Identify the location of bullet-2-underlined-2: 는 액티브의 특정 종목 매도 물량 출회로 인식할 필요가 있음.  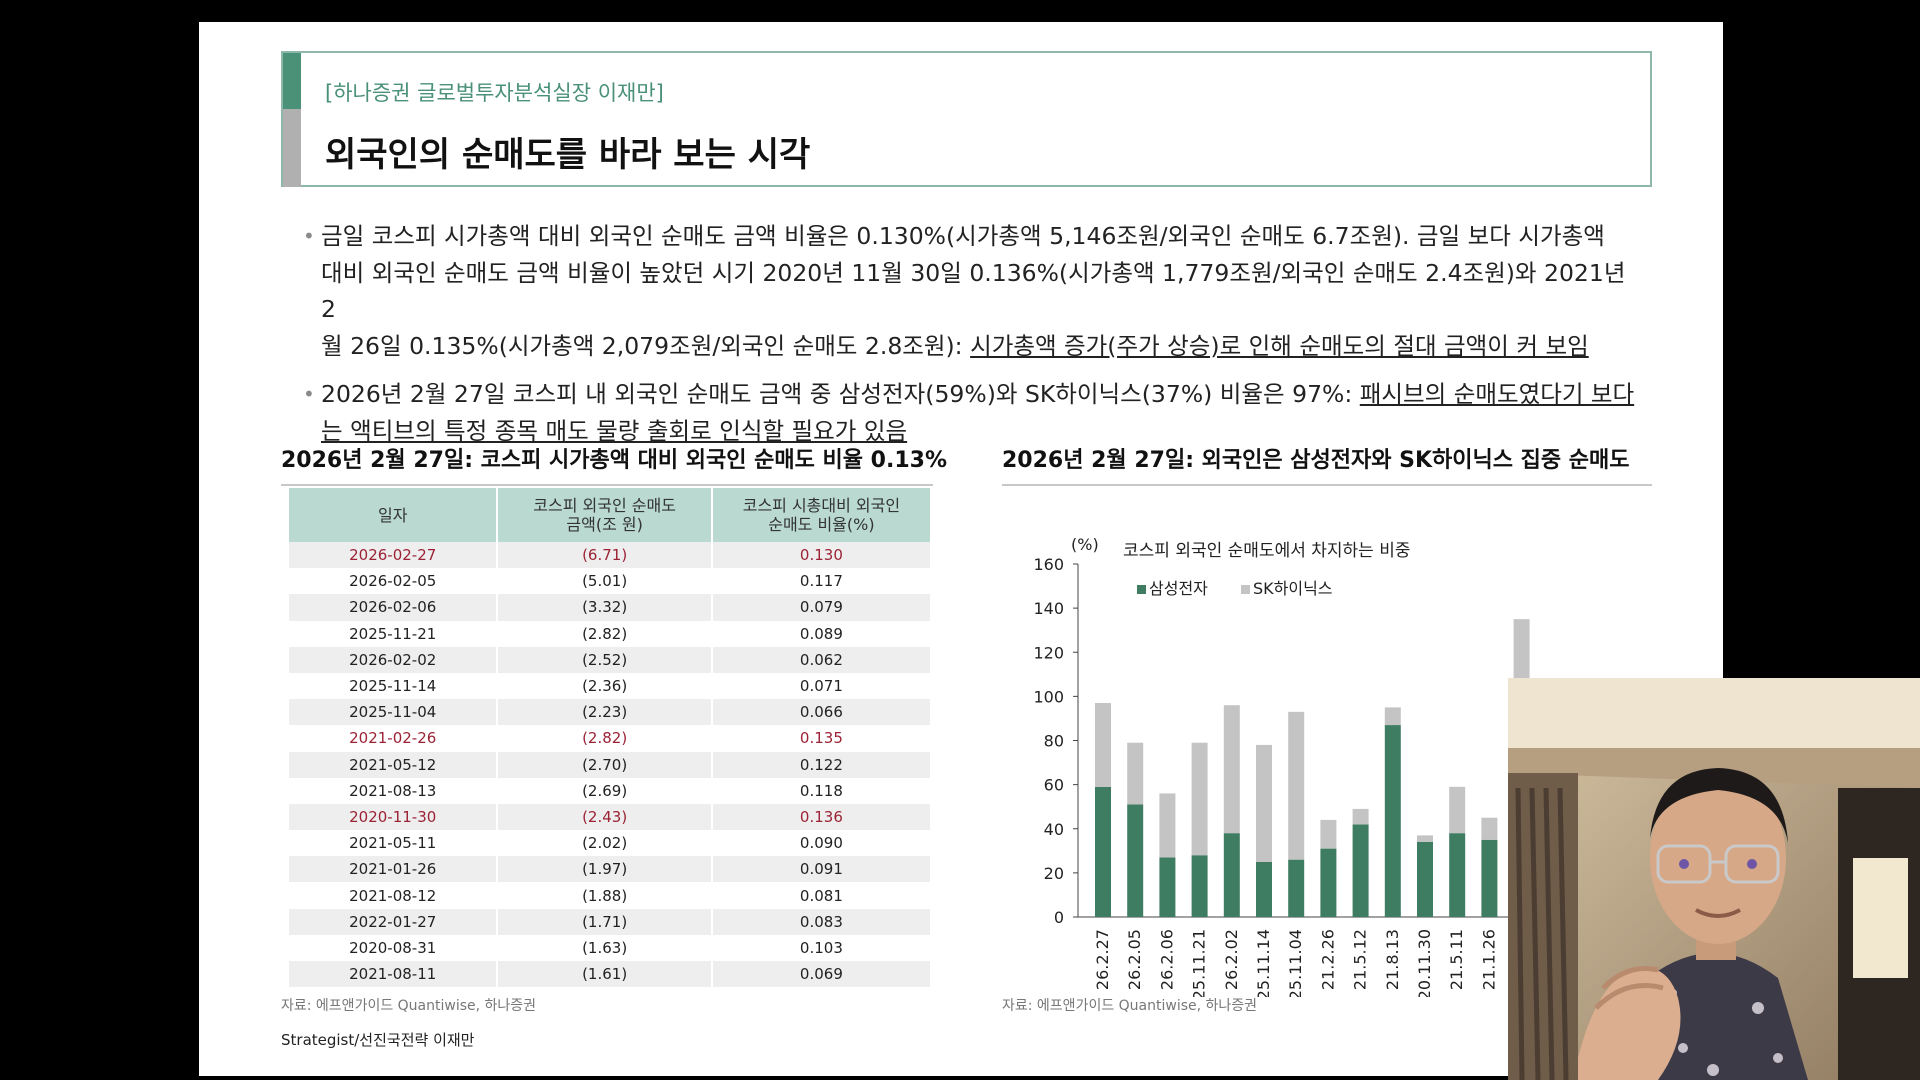
(614, 430).